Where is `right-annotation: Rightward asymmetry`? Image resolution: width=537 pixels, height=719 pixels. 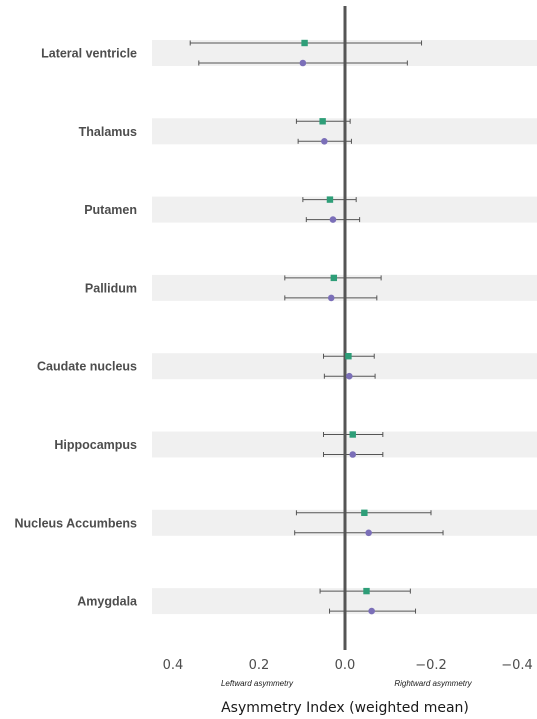
right-annotation: Rightward asymmetry is located at coordinates (433, 683).